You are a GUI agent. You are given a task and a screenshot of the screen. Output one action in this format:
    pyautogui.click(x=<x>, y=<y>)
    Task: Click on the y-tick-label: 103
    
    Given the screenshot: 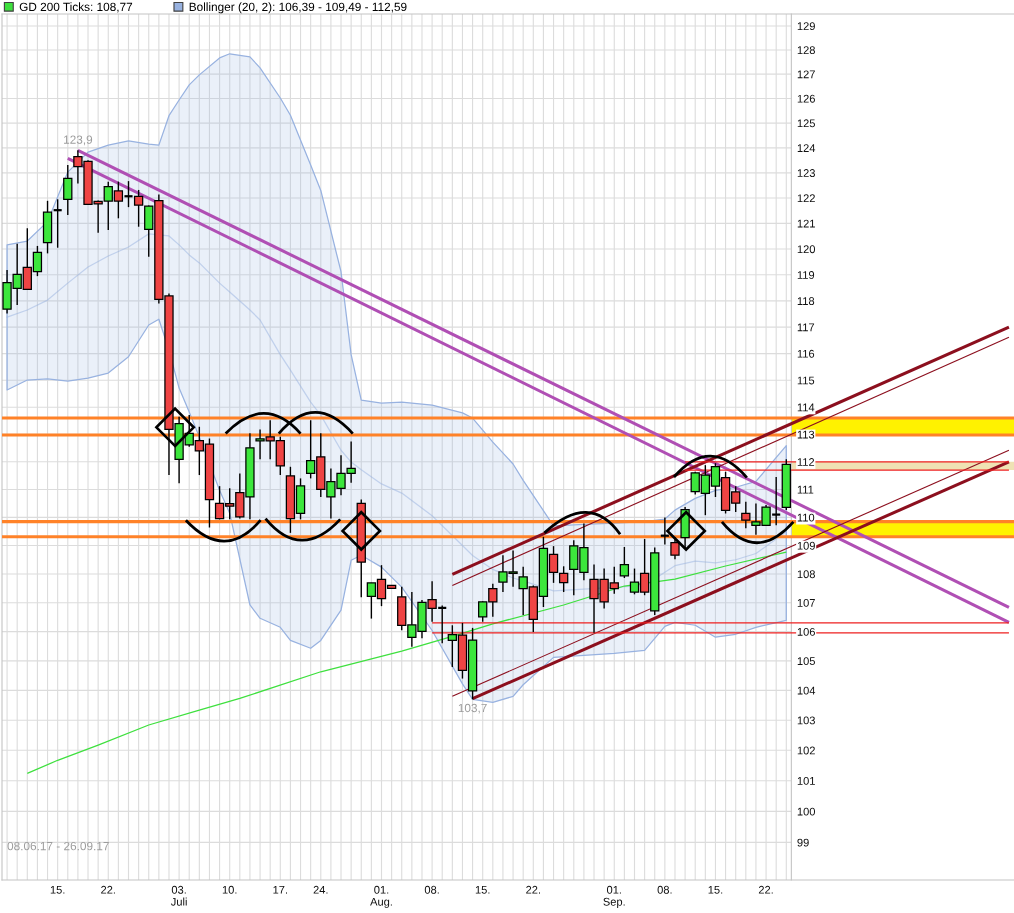 What is the action you would take?
    pyautogui.click(x=806, y=720)
    